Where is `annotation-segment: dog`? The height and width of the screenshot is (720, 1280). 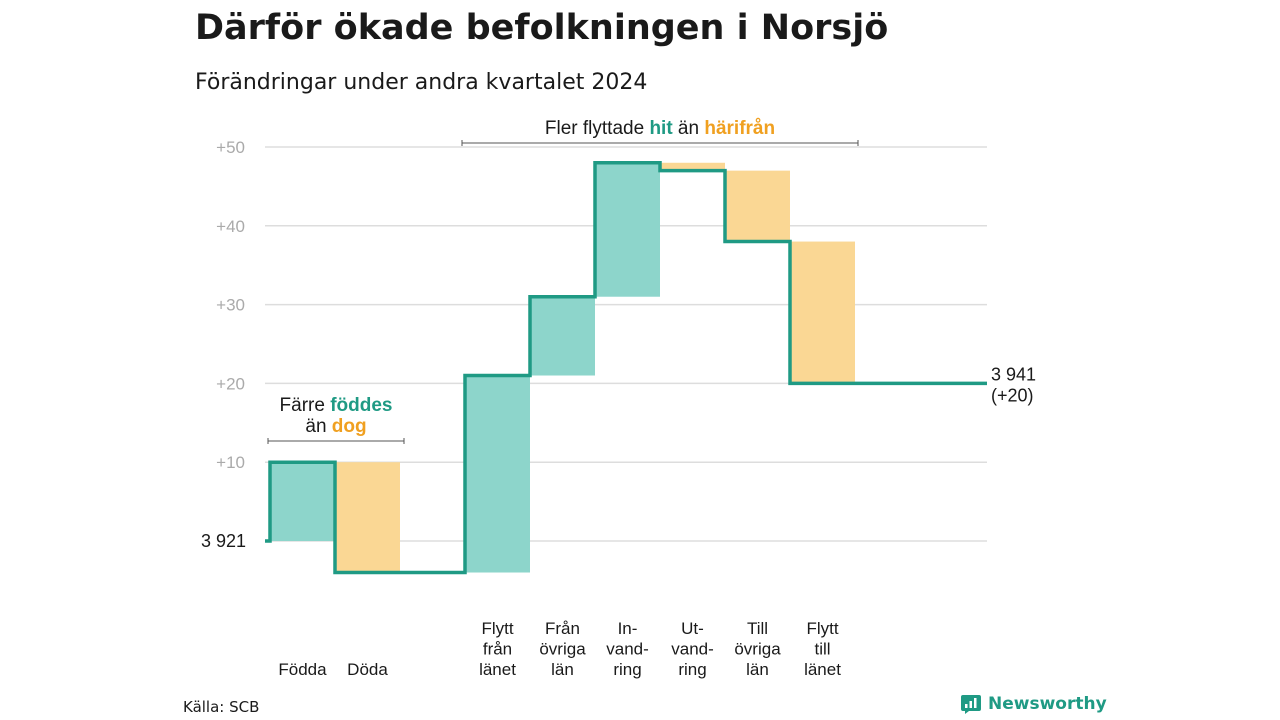
annotation-segment: dog is located at coordinates (349, 426).